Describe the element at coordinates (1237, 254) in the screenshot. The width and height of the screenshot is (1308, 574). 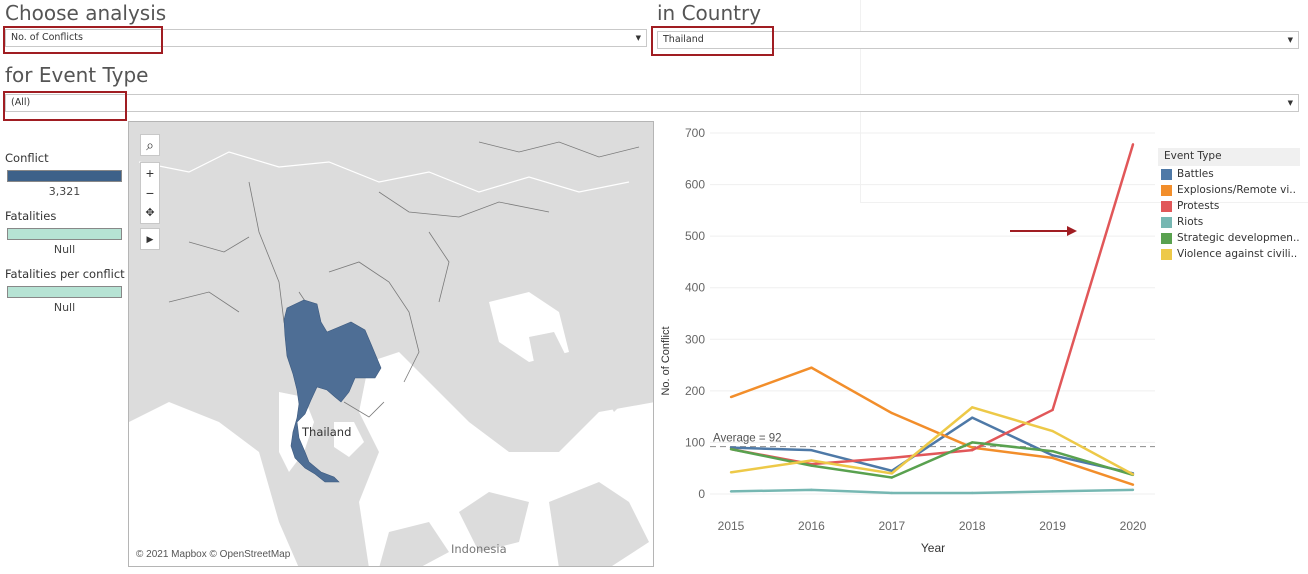
I see `legend-item-label: Violence against civili..` at that location.